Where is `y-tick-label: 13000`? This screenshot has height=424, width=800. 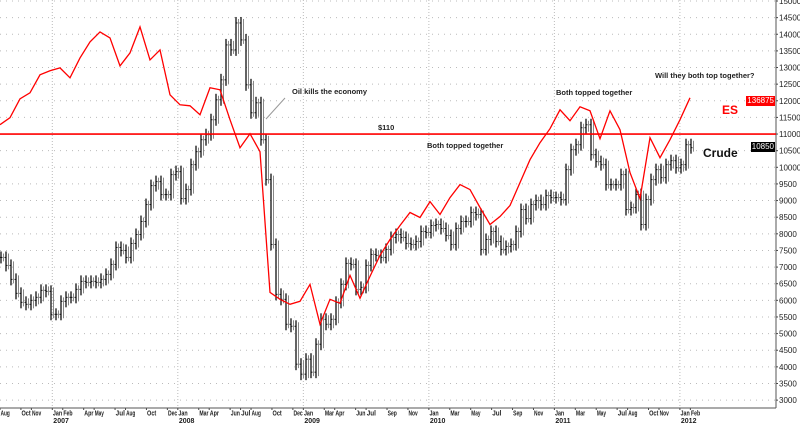 y-tick-label: 13000 is located at coordinates (789, 68).